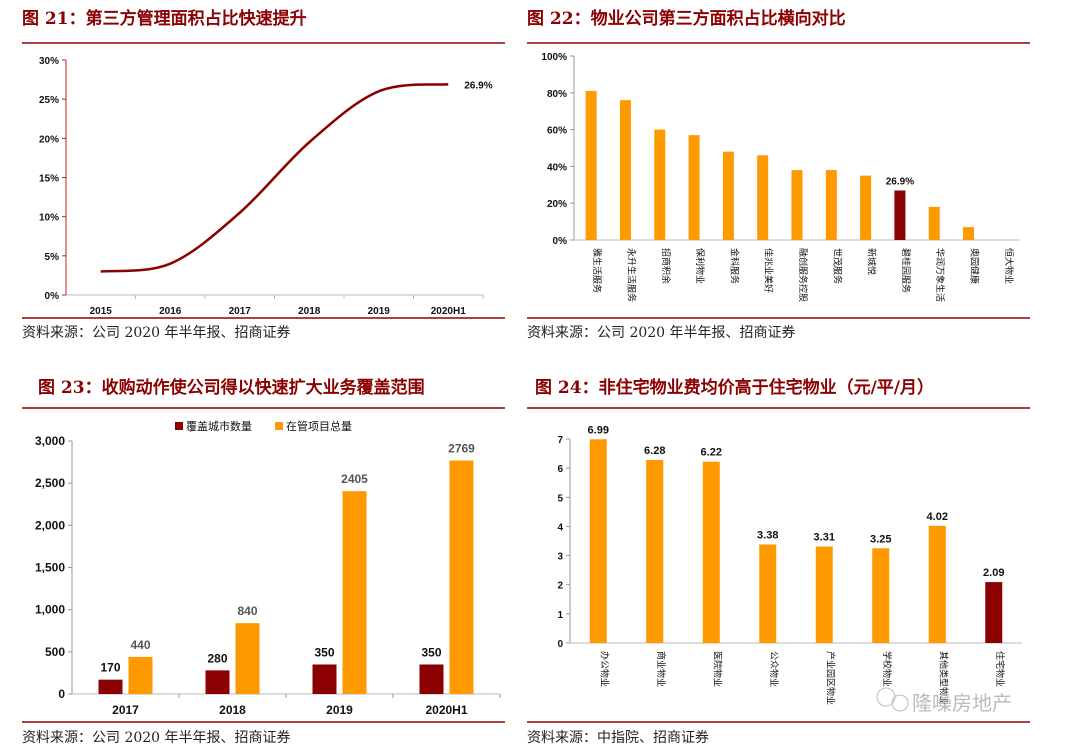 This screenshot has height=754, width=1080. I want to click on y-tick-label: 1,500, so click(50, 568).